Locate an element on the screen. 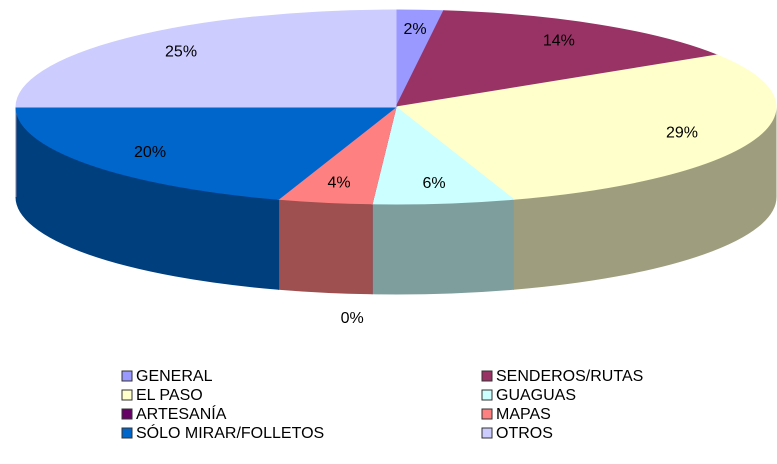 This screenshot has height=464, width=777. data-label: 0% is located at coordinates (352, 318).